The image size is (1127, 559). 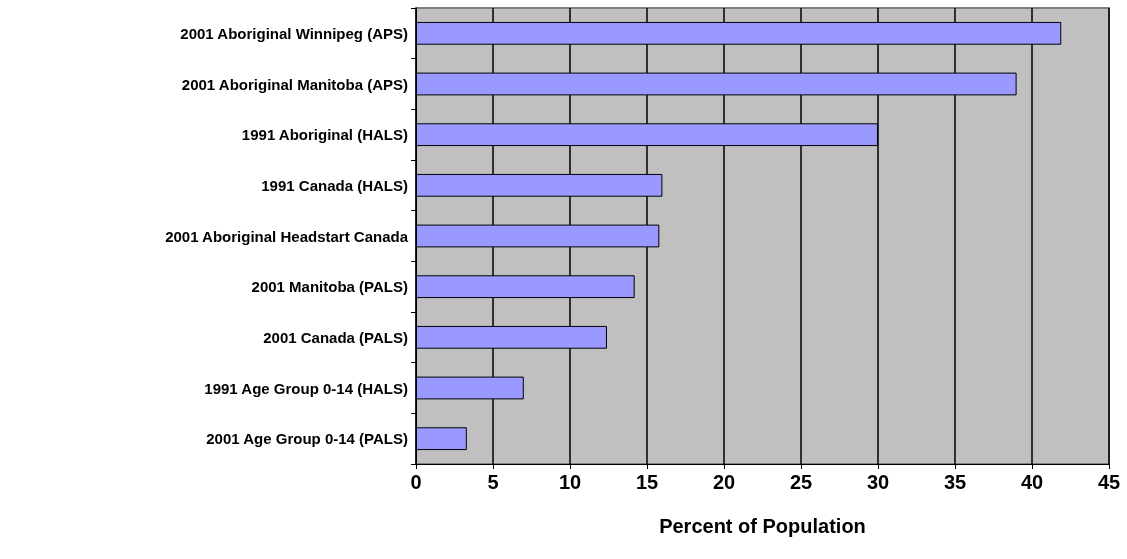 I want to click on x-tick-label: 20, so click(x=724, y=482).